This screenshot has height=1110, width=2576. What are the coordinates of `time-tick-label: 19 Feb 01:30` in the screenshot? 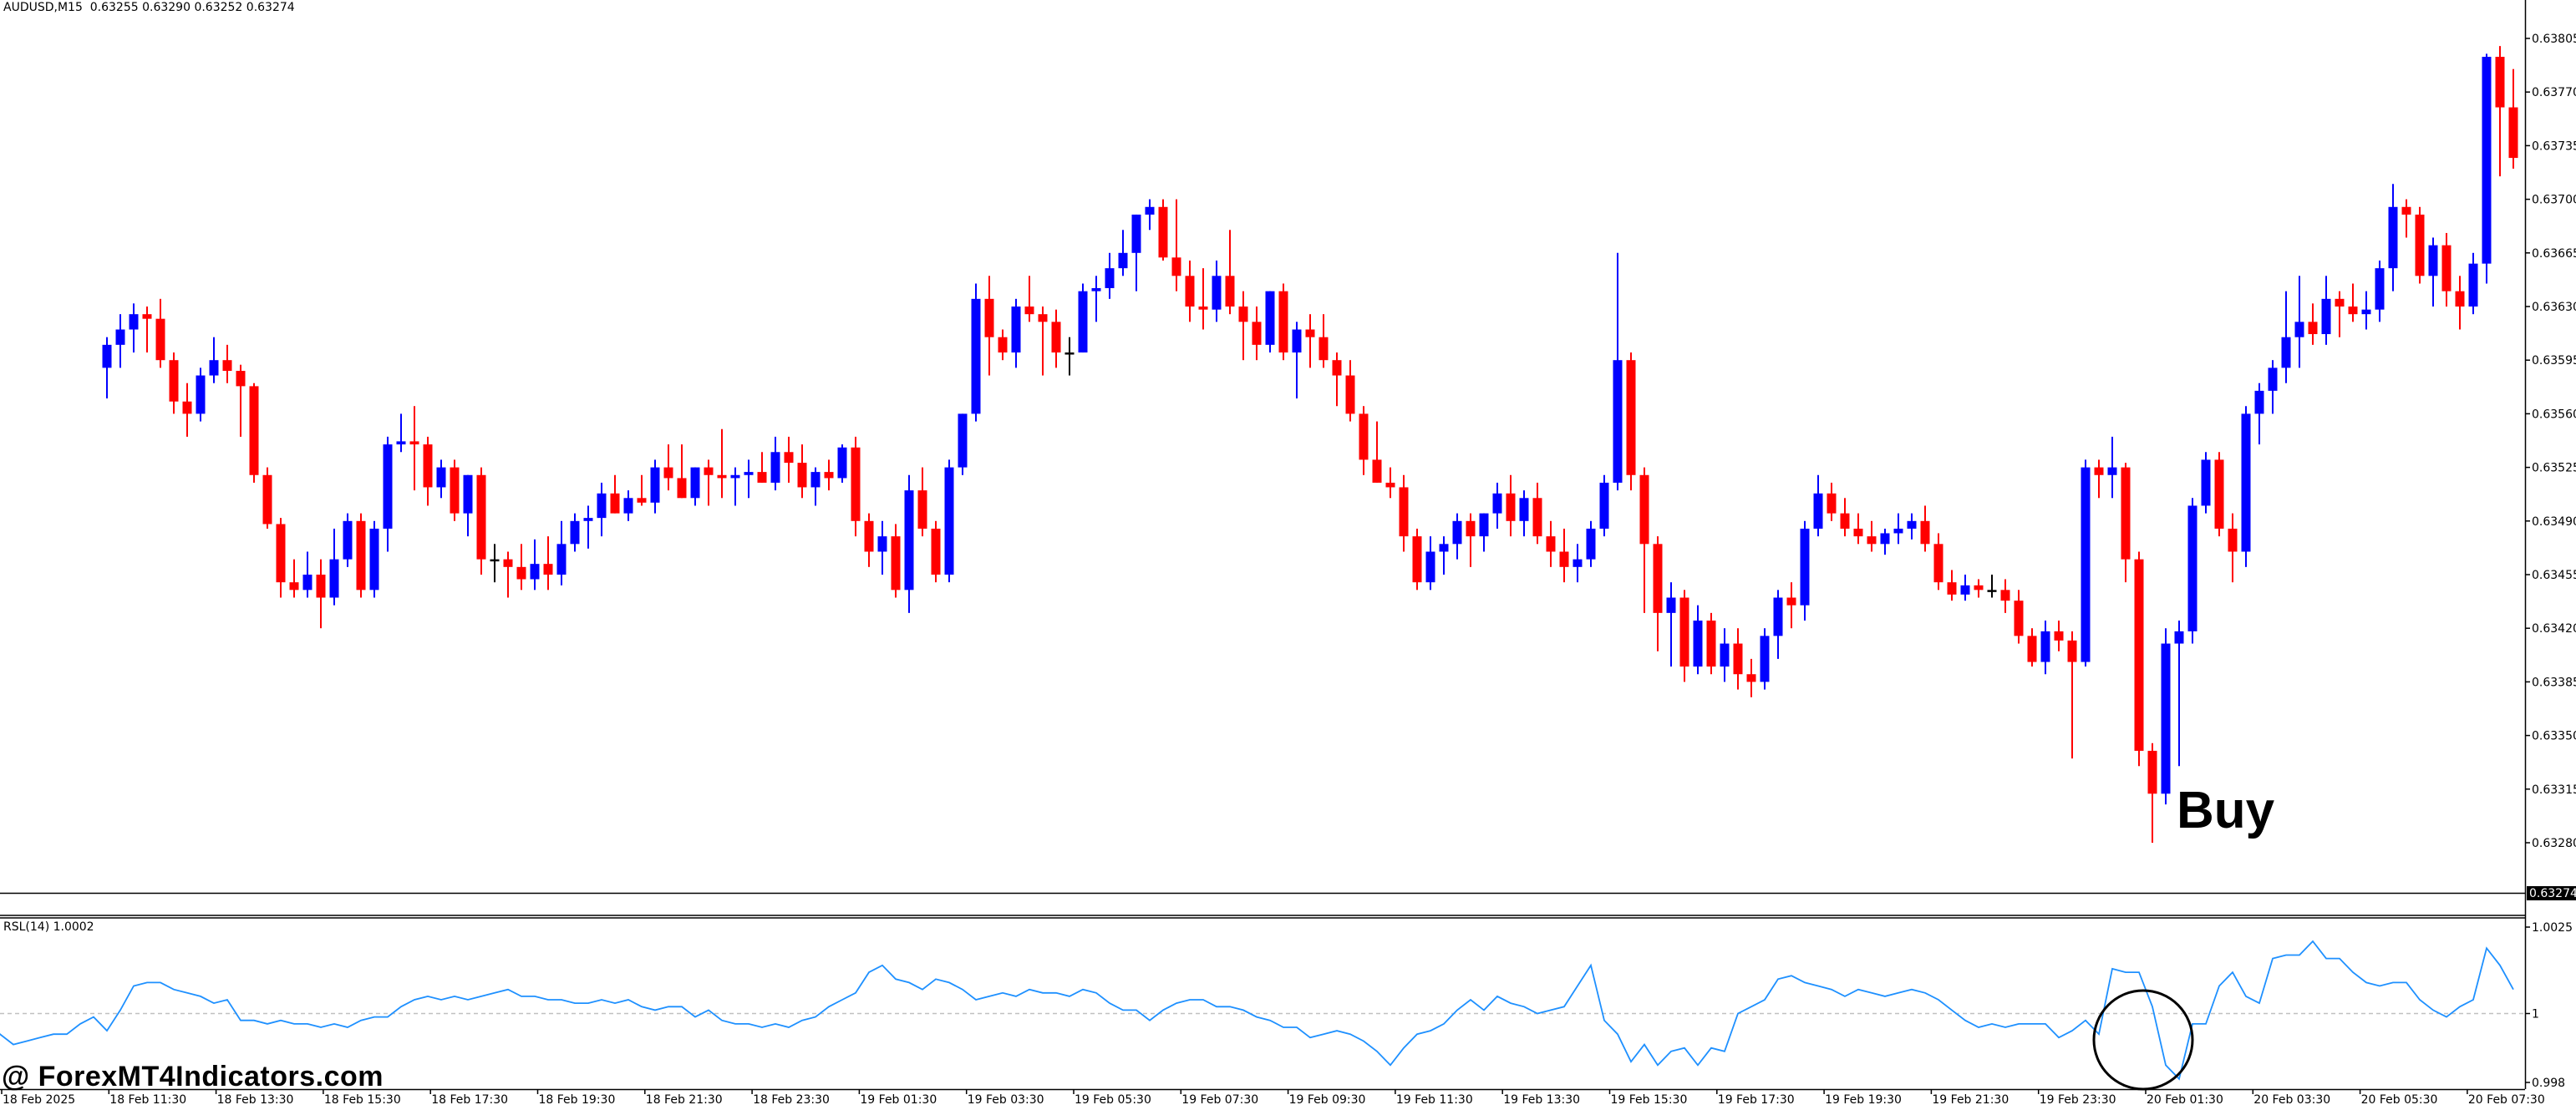 It's located at (898, 1100).